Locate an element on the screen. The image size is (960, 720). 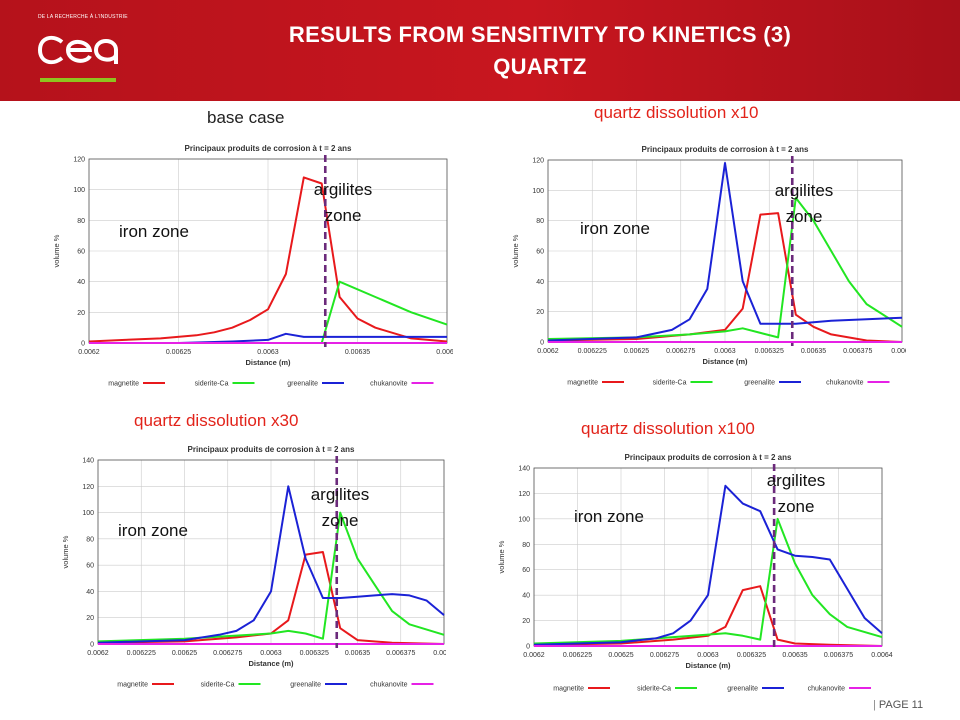
page-footer: | PAGE 11 is located at coordinates (898, 705).